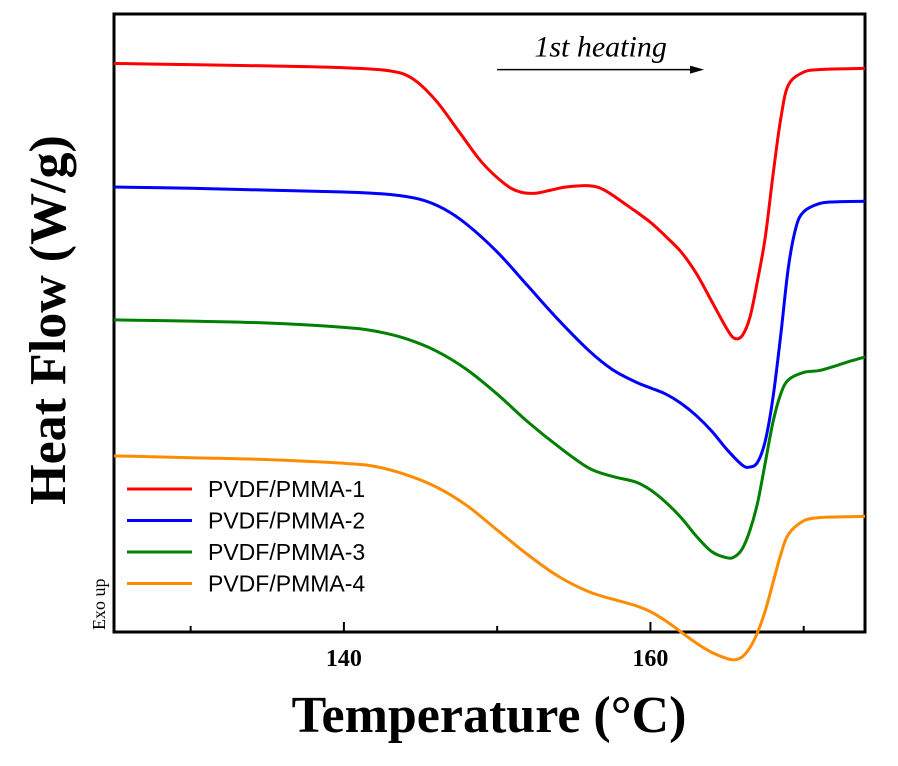 This screenshot has height=766, width=898. I want to click on legend-label-4: PVDF/PMMA-4, so click(286, 584).